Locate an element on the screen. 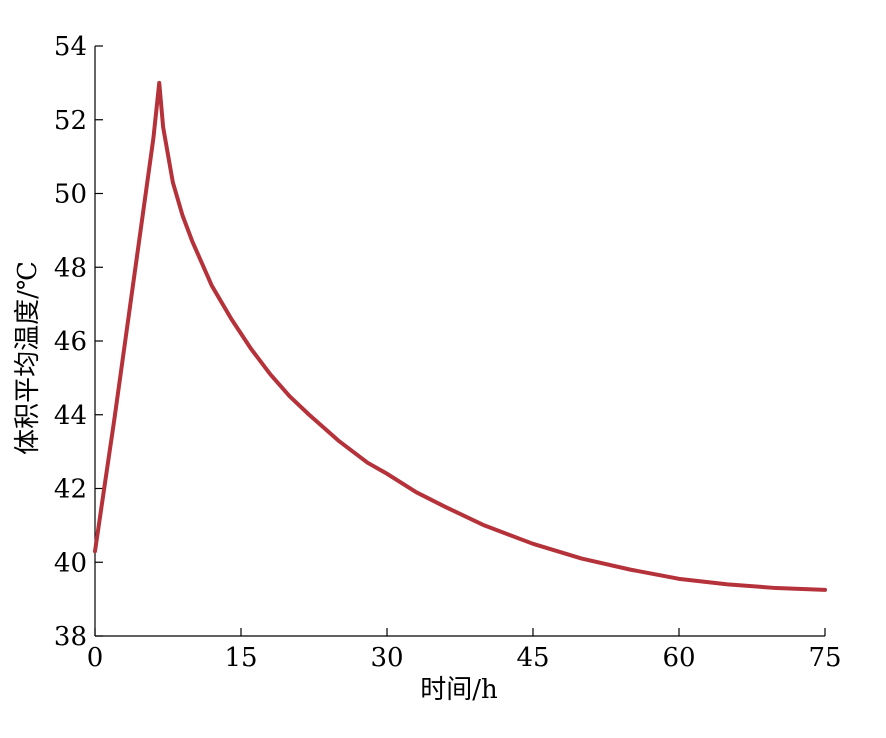  y-tick-label: 40 is located at coordinates (70, 563).